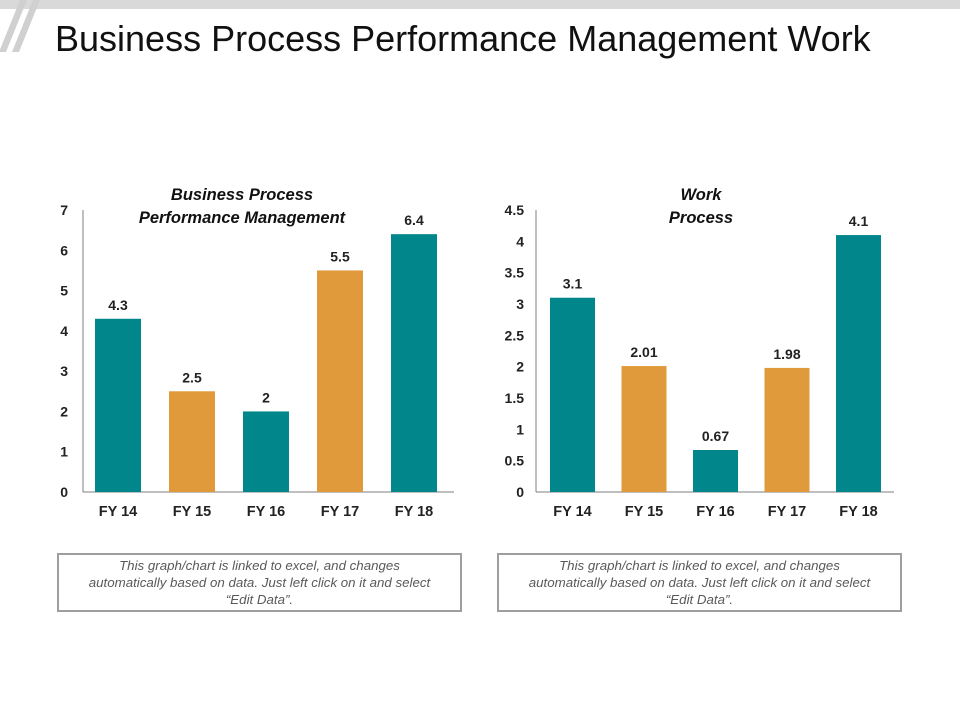  Describe the element at coordinates (64, 250) in the screenshot. I see `y-tick-label: 6` at that location.